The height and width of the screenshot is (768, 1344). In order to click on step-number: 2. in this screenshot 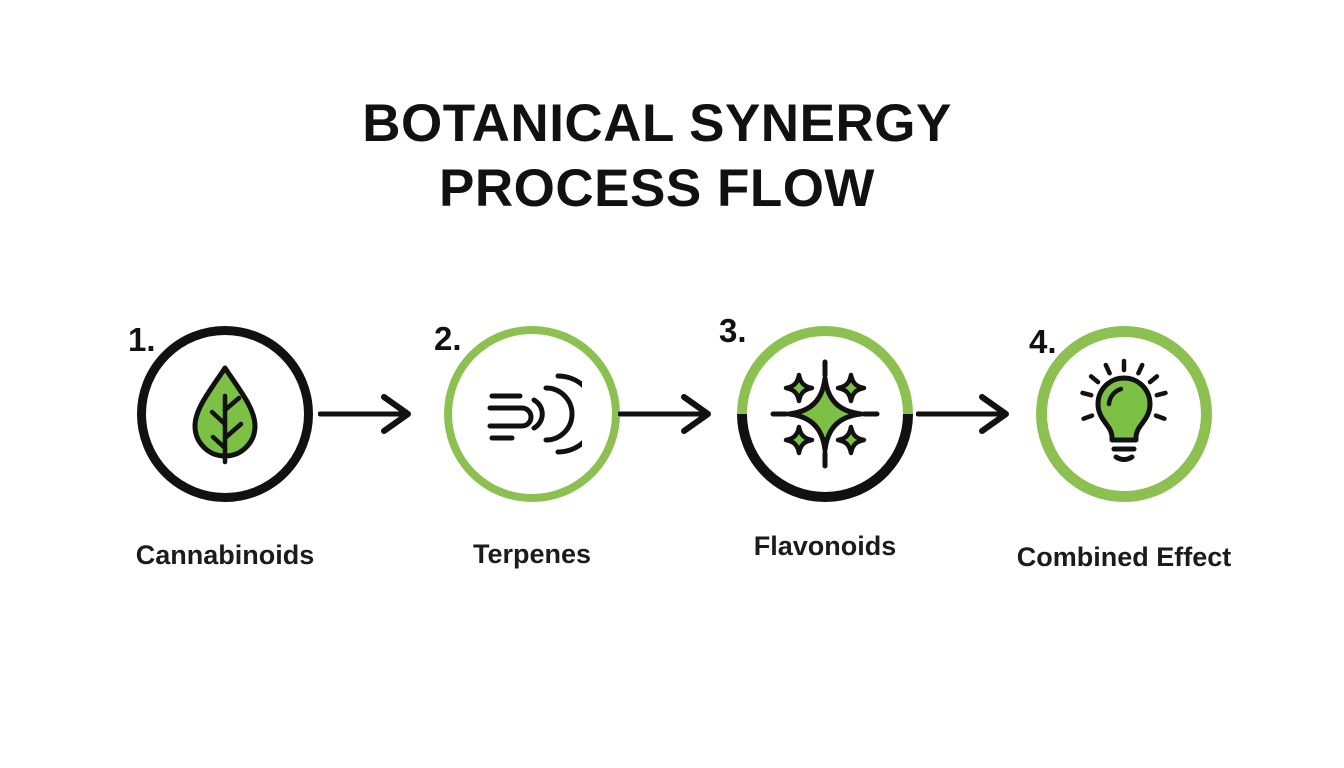, I will do `click(448, 338)`.